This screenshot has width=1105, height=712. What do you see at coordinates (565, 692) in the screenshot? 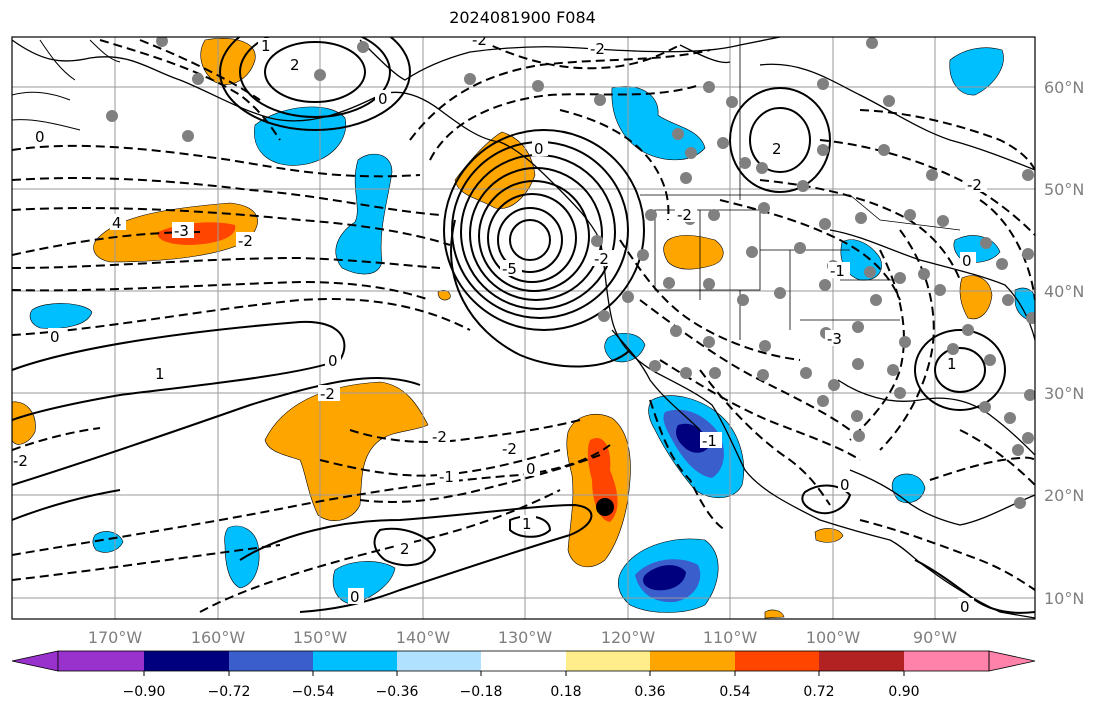
I see `colorbar-tick: 0.18` at bounding box center [565, 692].